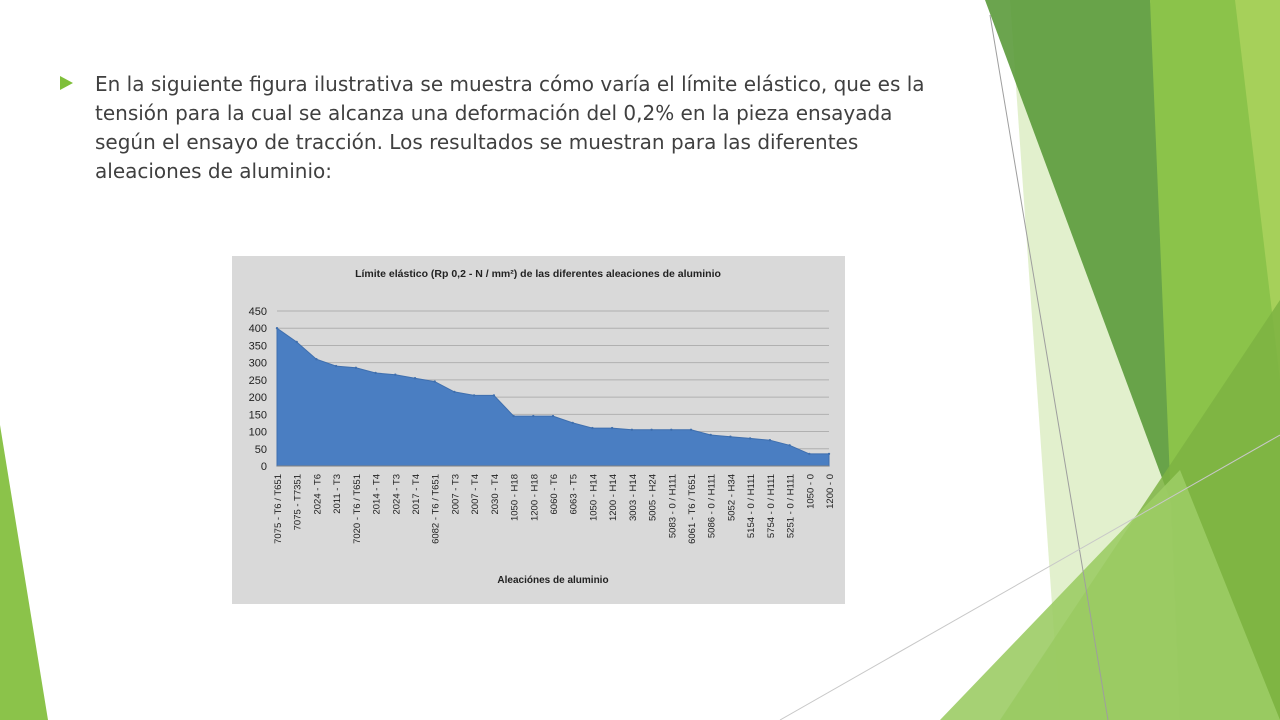 Image resolution: width=1280 pixels, height=720 pixels. Describe the element at coordinates (810, 491) in the screenshot. I see `x-tick-label: 1050 - 0` at that location.